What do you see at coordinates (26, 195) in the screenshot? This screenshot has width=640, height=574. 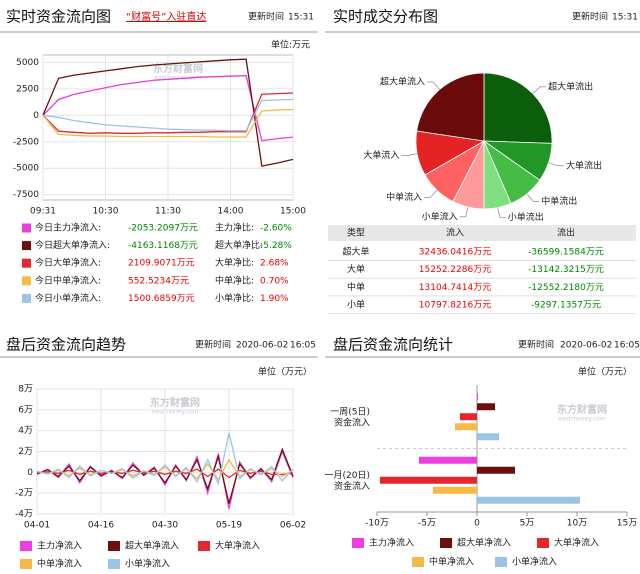 I see `y-tick-label: -7500` at bounding box center [26, 195].